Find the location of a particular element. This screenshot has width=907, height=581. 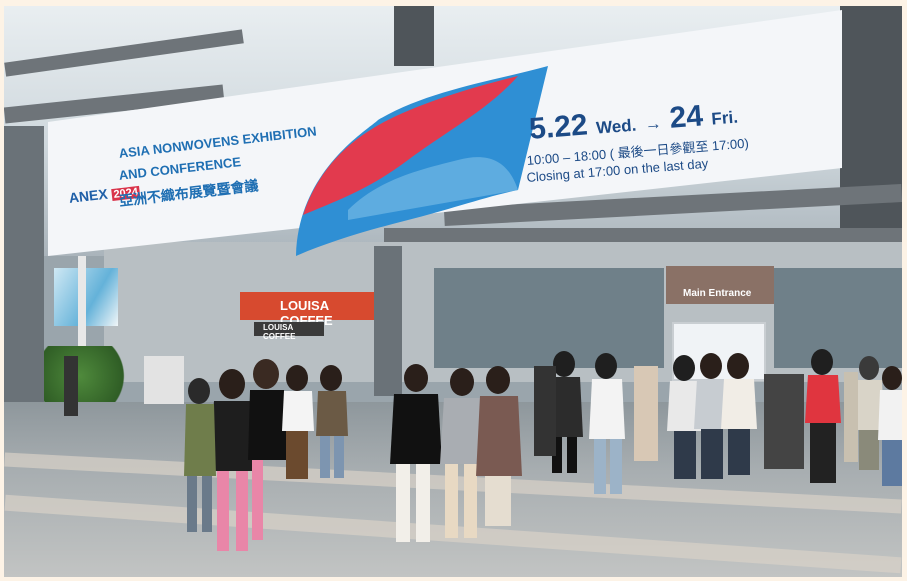

main-entrance-sign: Main Entrance is located at coordinates (720, 285).